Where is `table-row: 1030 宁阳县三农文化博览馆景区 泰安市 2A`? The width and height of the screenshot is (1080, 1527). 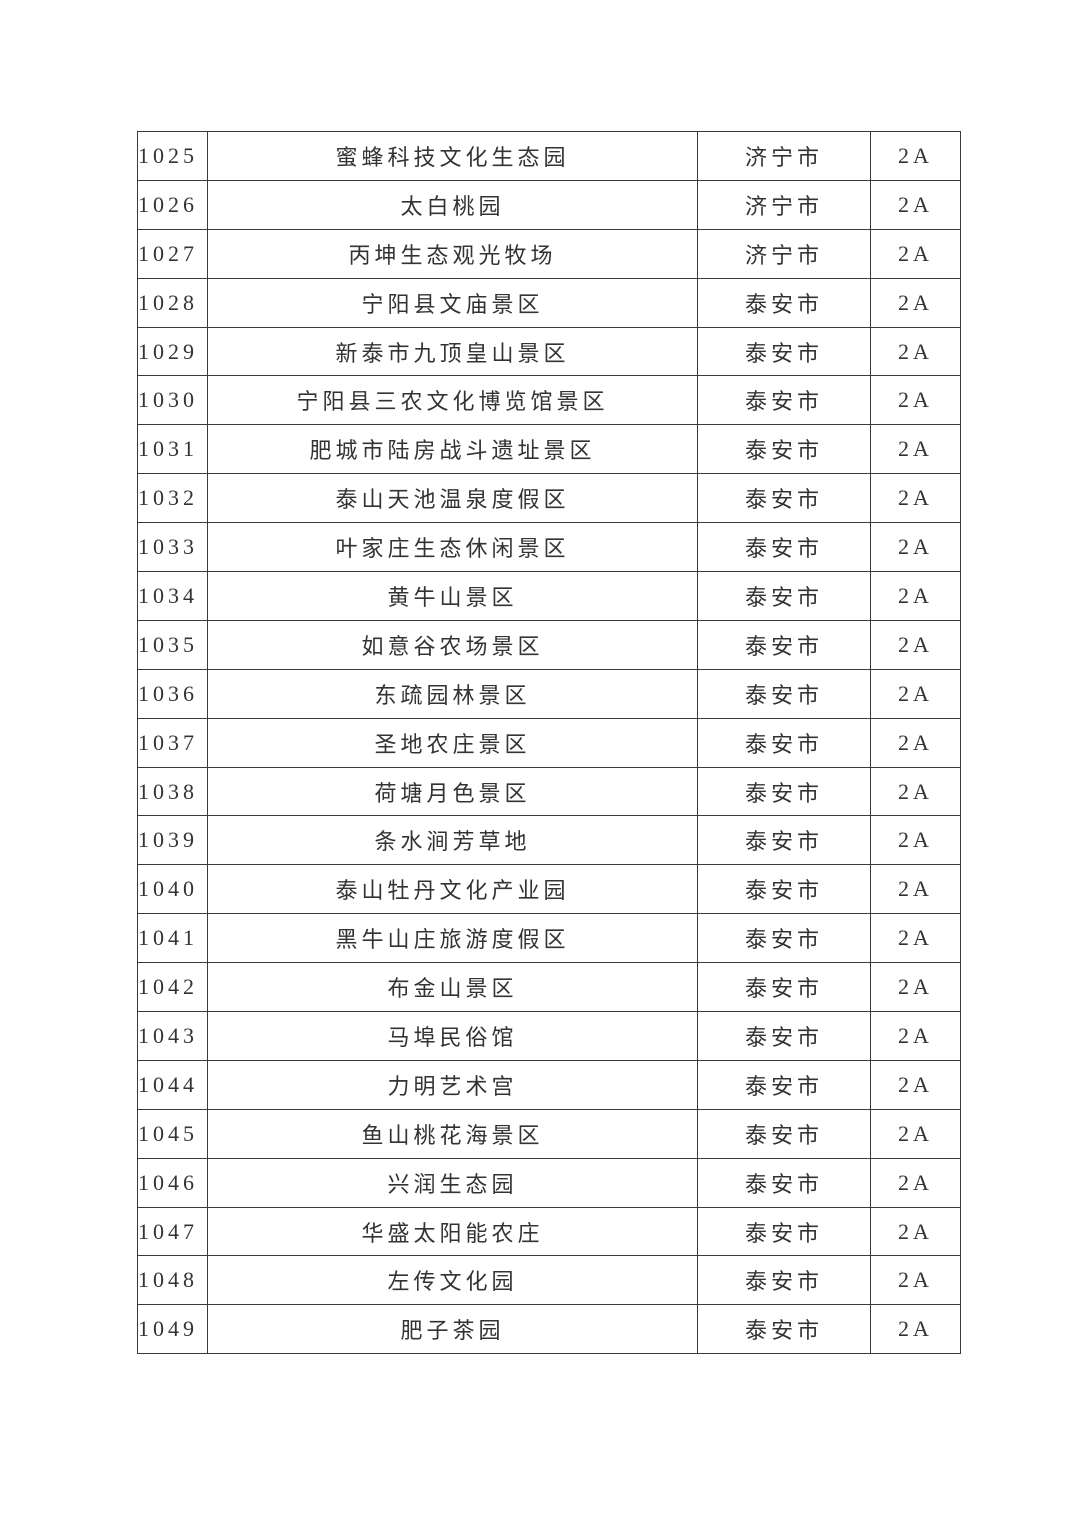 table-row: 1030 宁阳县三农文化博览馆景区 泰安市 2A is located at coordinates (549, 400).